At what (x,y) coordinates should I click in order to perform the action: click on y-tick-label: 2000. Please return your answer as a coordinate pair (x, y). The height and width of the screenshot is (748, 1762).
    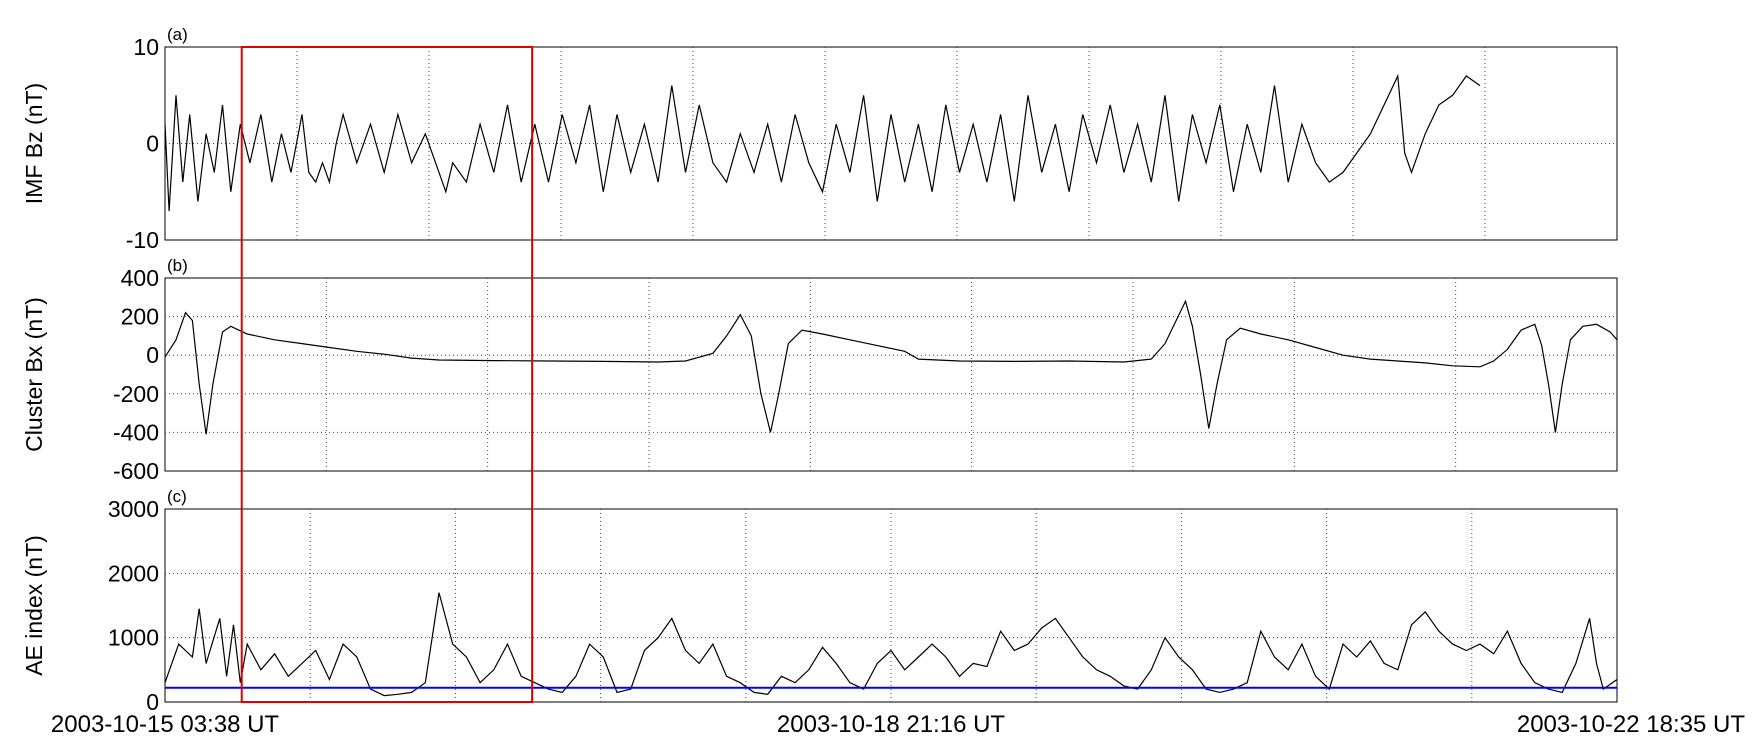
    Looking at the image, I should click on (133, 573).